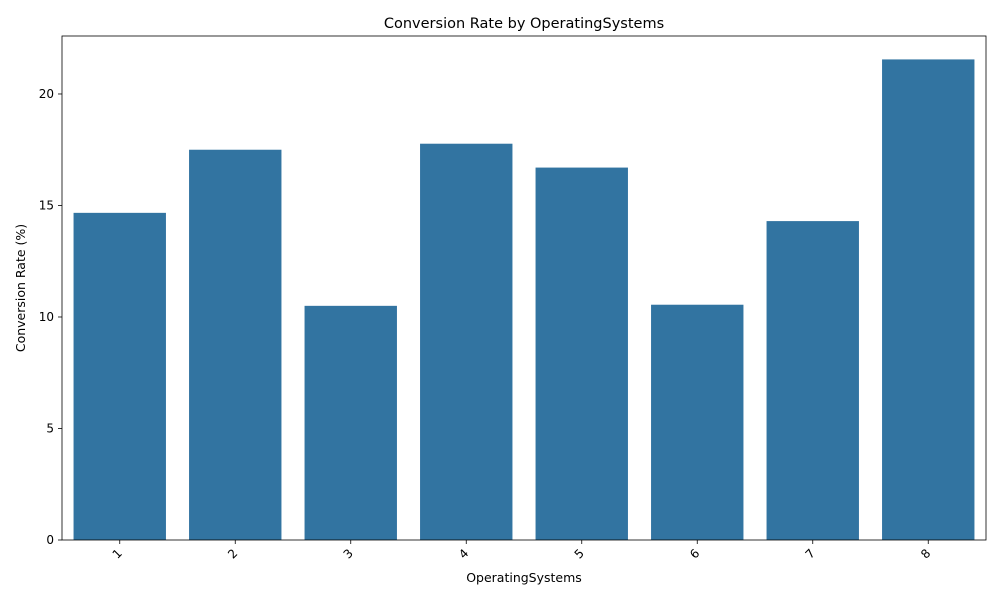 The image size is (1000, 604). Describe the element at coordinates (524, 577) in the screenshot. I see `x-axis-label: OperatingSystems` at that location.